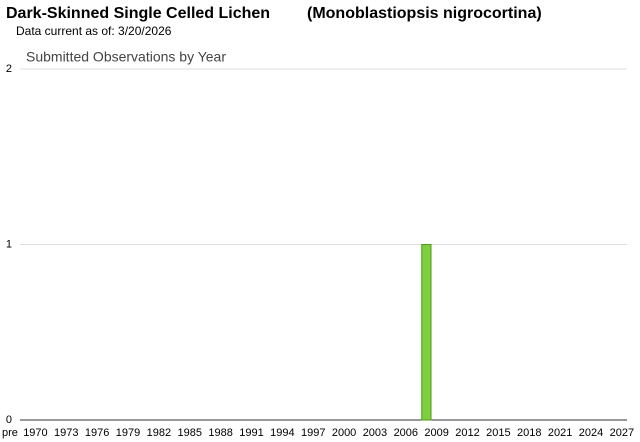 This screenshot has height=442, width=640. Describe the element at coordinates (498, 433) in the screenshot. I see `x-tick-label: 2015` at that location.